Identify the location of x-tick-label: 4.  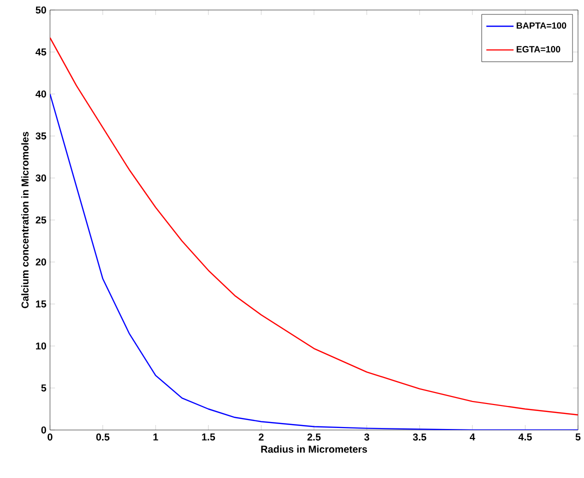
(473, 437).